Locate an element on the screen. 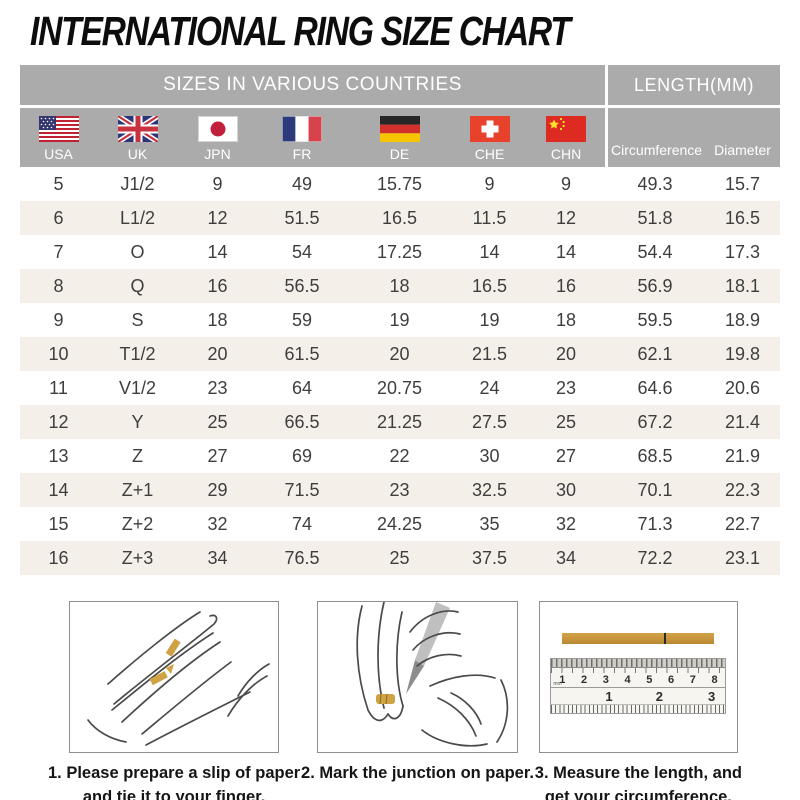  china-flag-icon is located at coordinates (566, 128).